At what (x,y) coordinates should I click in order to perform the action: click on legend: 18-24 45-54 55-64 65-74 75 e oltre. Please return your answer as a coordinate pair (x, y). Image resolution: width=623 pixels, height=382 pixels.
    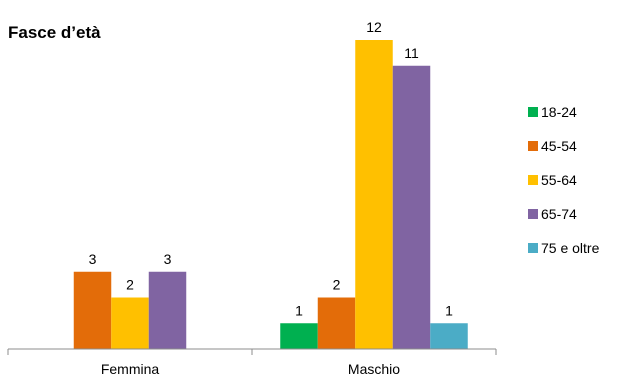
    Looking at the image, I should click on (564, 180).